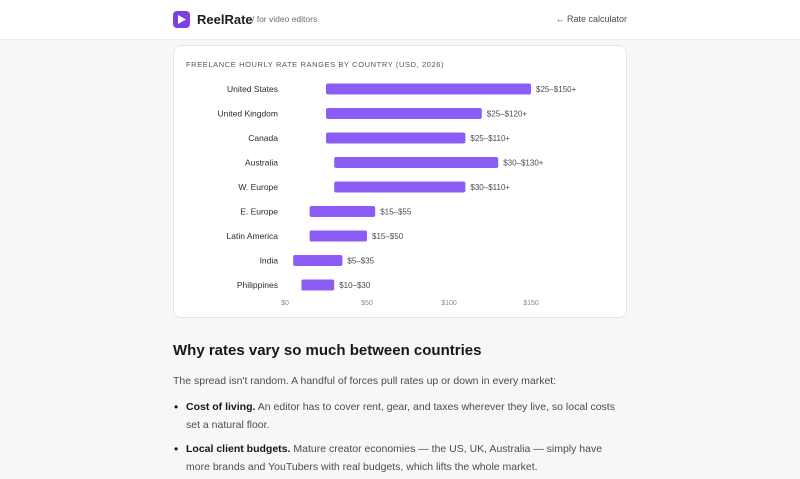 The width and height of the screenshot is (800, 479). Describe the element at coordinates (507, 114) in the screenshot. I see `range-label-united-kingdom: $25–$120+` at that location.